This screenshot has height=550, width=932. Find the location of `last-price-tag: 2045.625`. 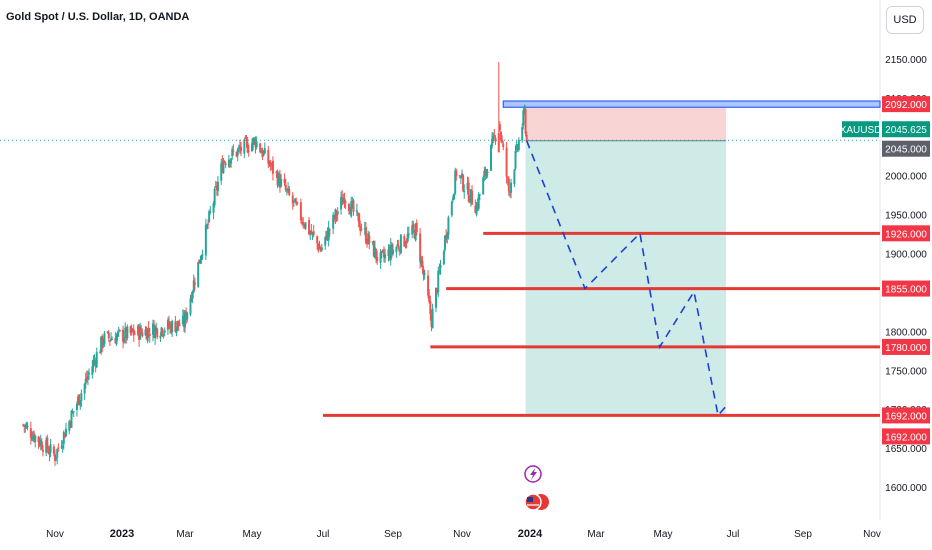

last-price-tag: 2045.625 is located at coordinates (906, 130).